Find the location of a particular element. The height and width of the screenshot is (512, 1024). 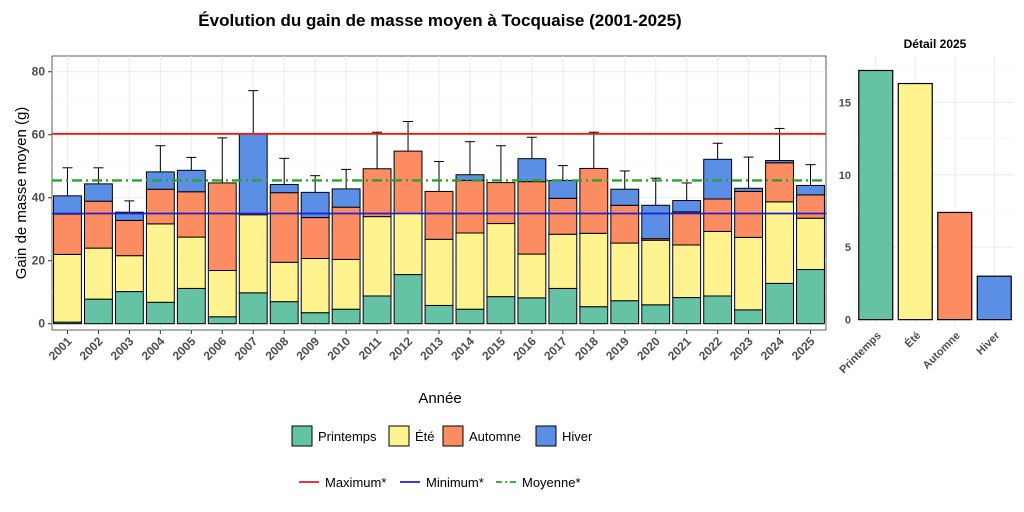

x-tick-label: 2017 is located at coordinates (555, 348).